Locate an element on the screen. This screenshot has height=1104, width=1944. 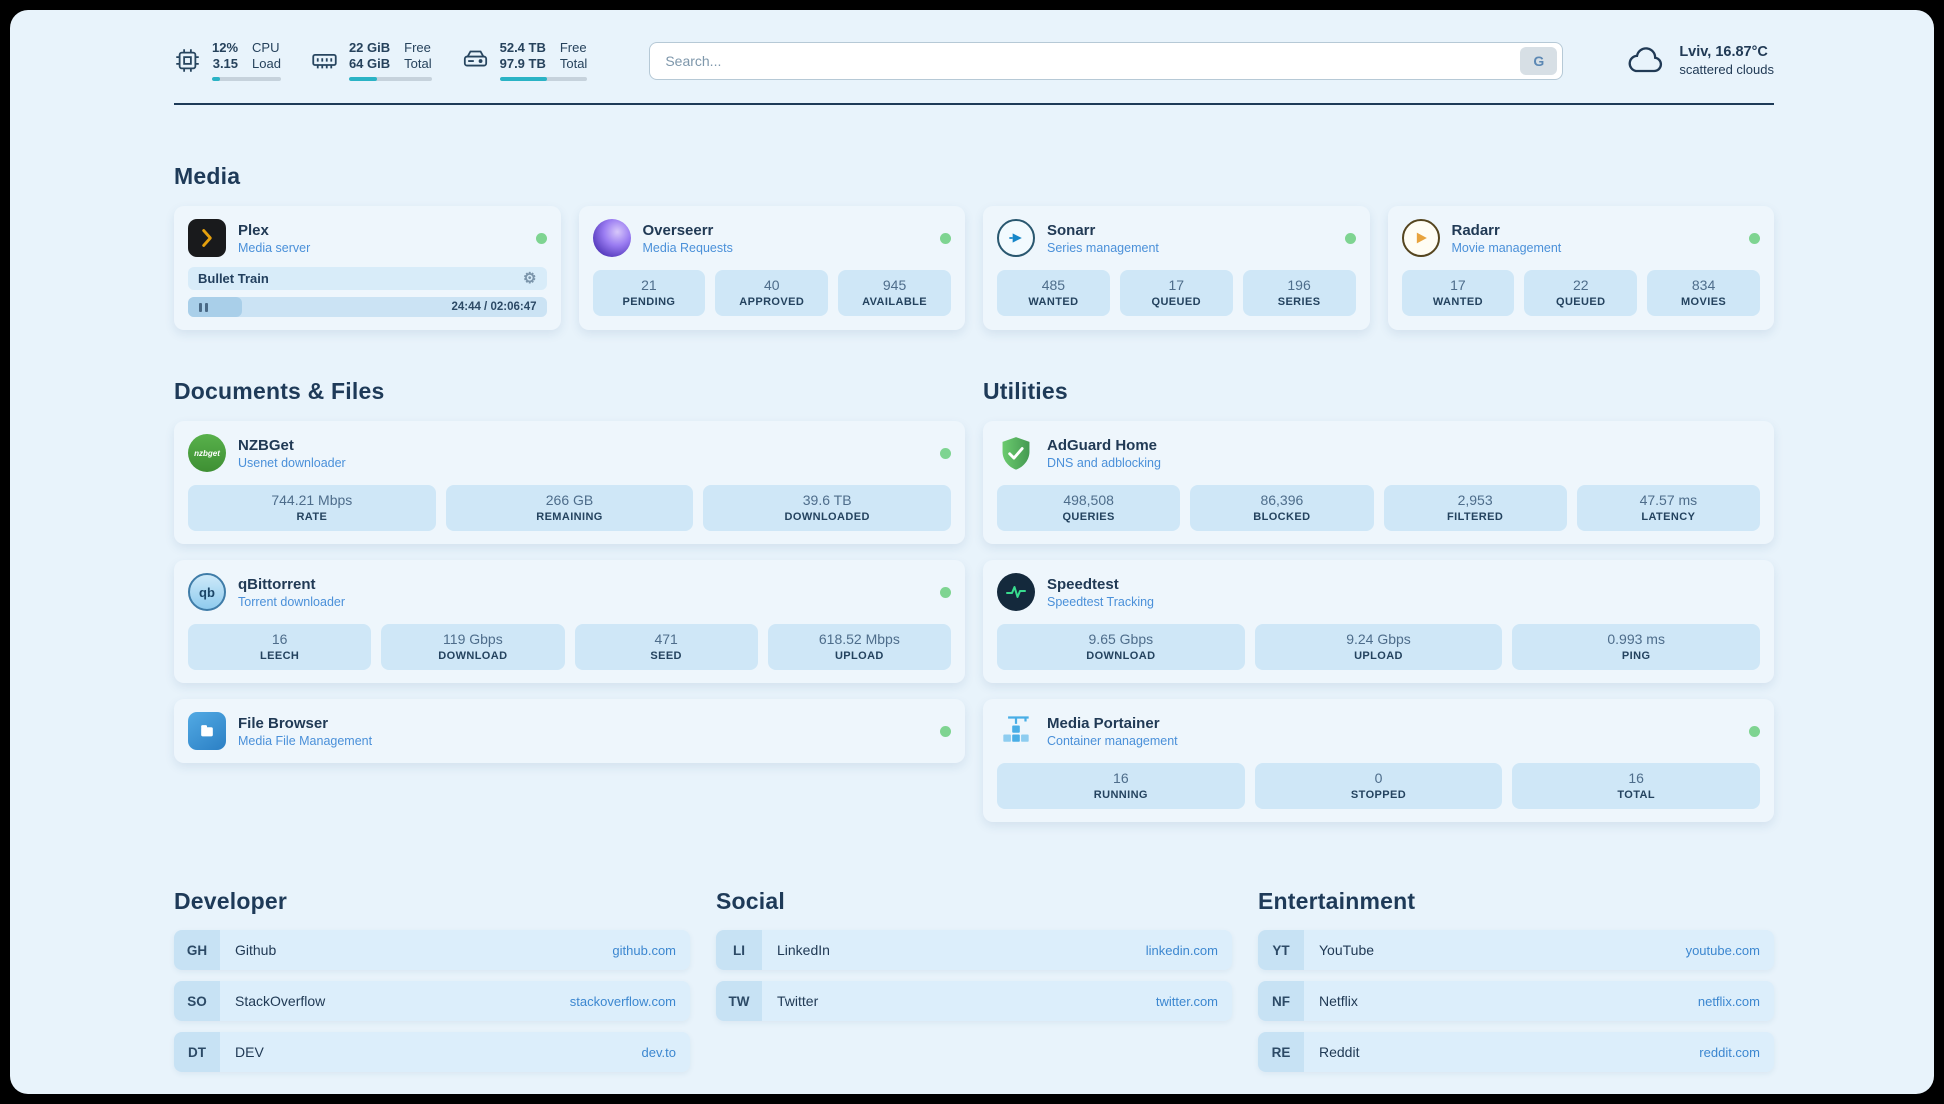
app-name: Media Portainer is located at coordinates (1103, 723).